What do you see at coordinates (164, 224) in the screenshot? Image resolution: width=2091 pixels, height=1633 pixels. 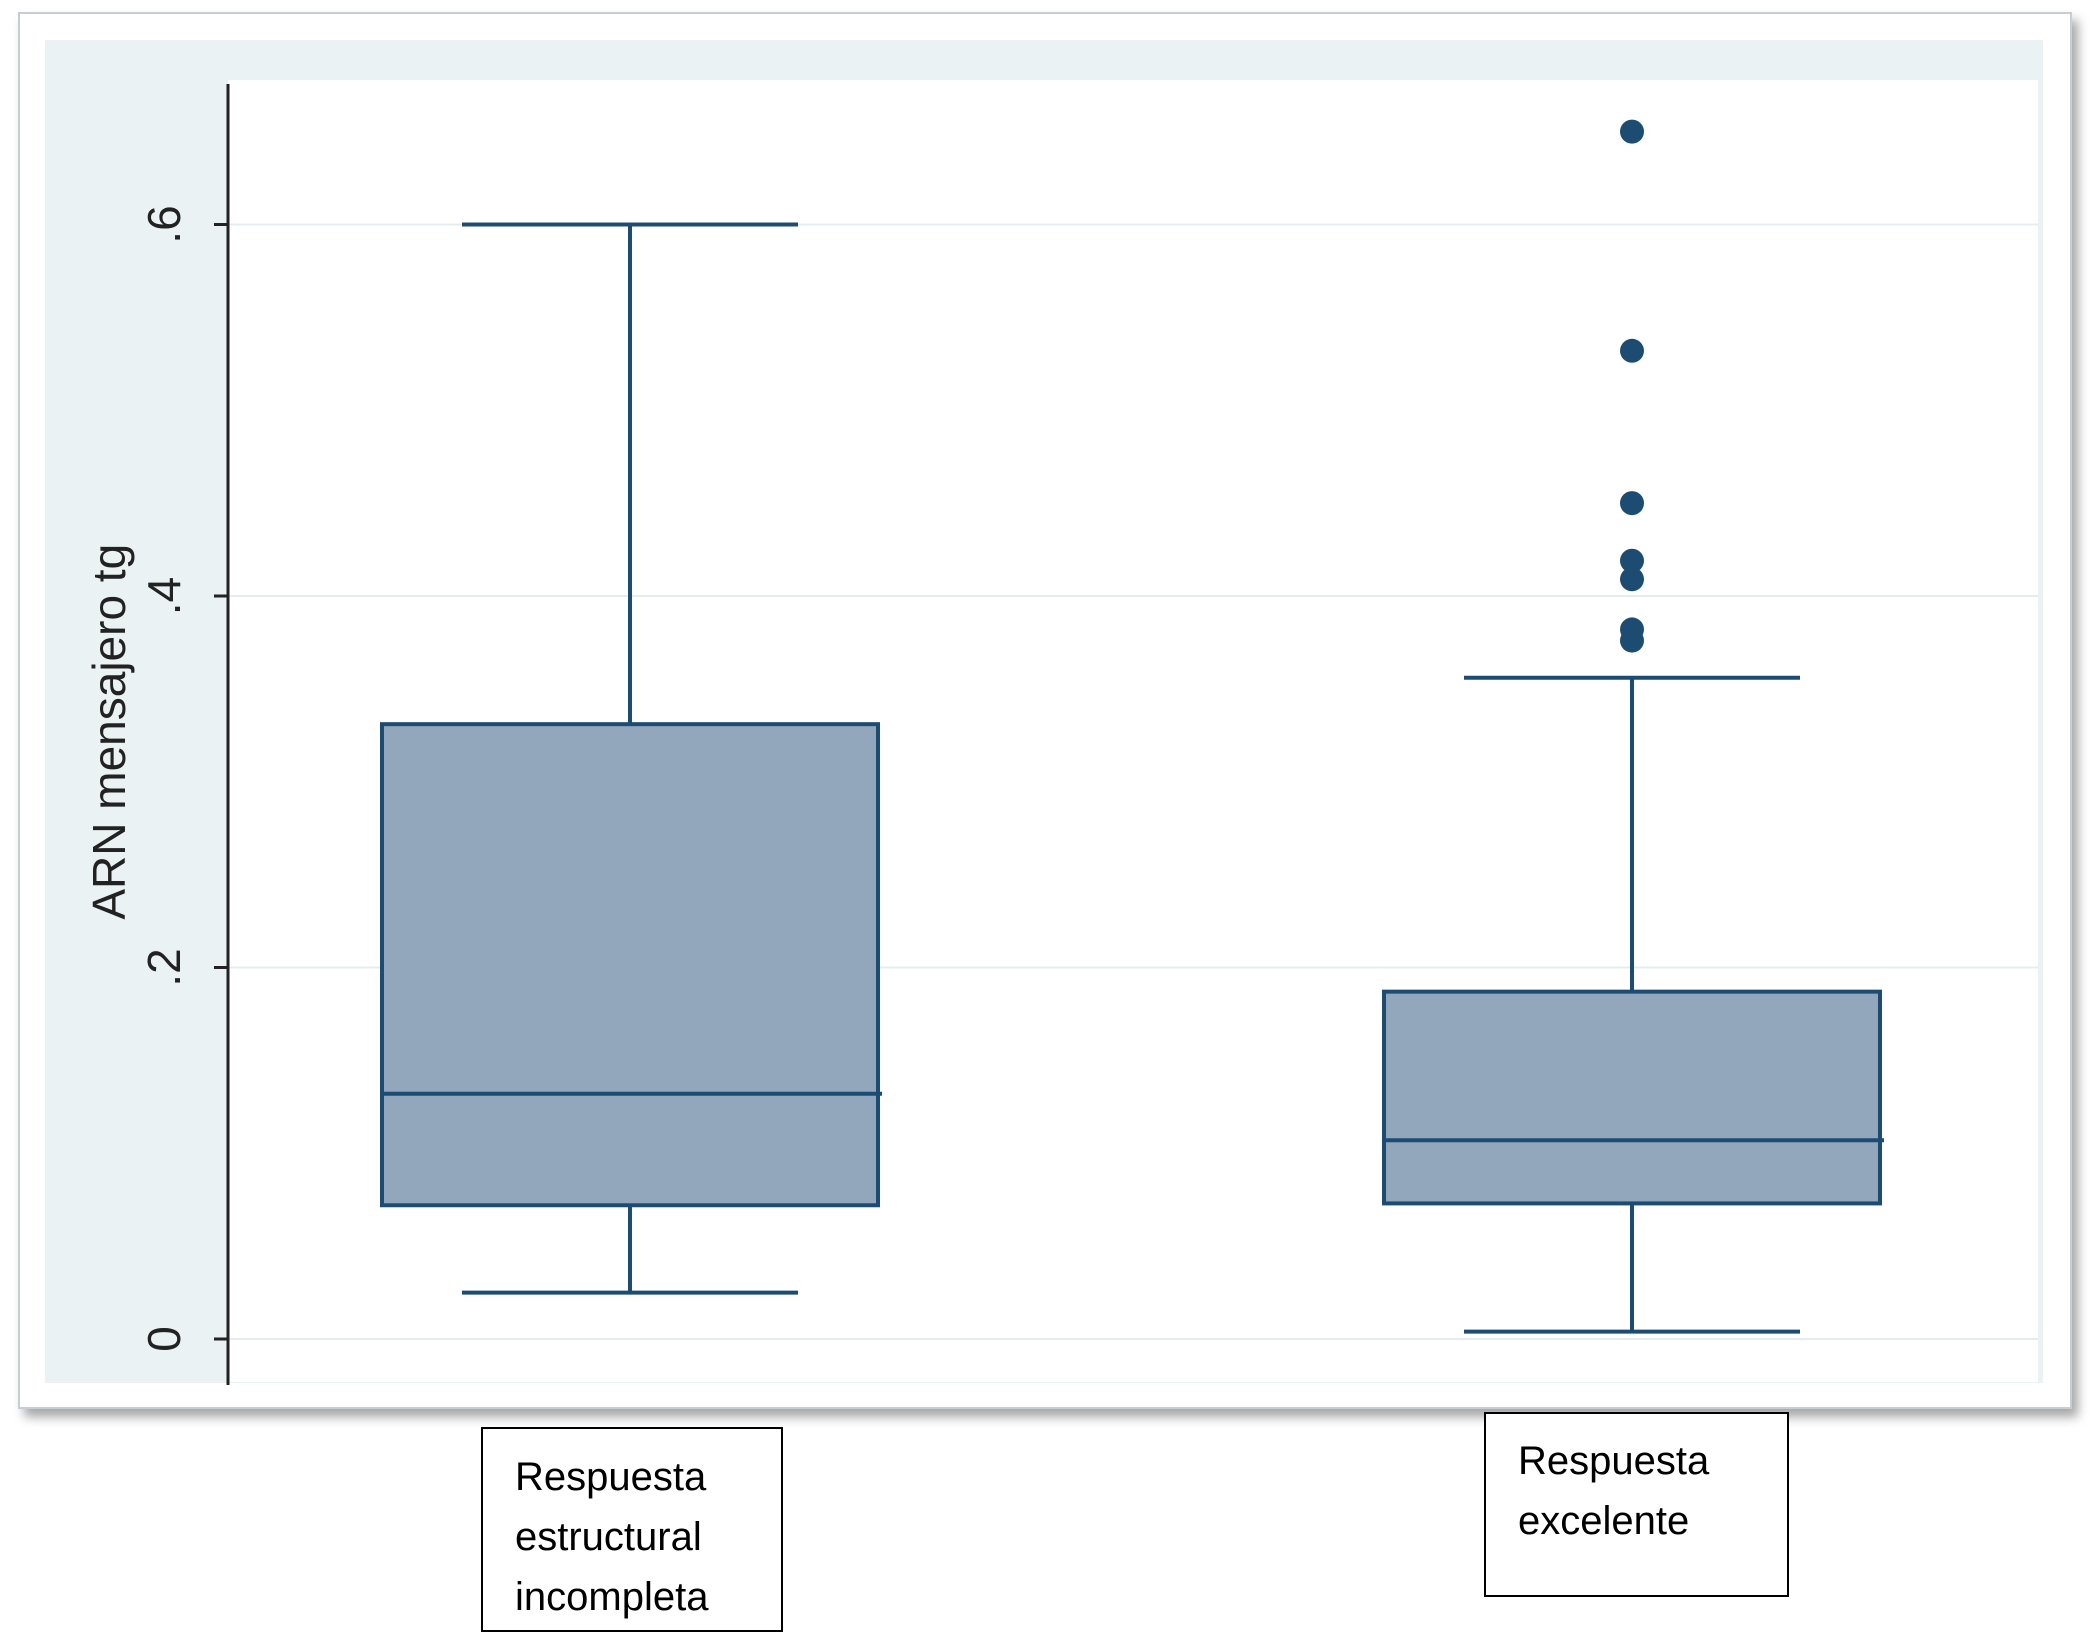 I see `y-tick-label: .6` at bounding box center [164, 224].